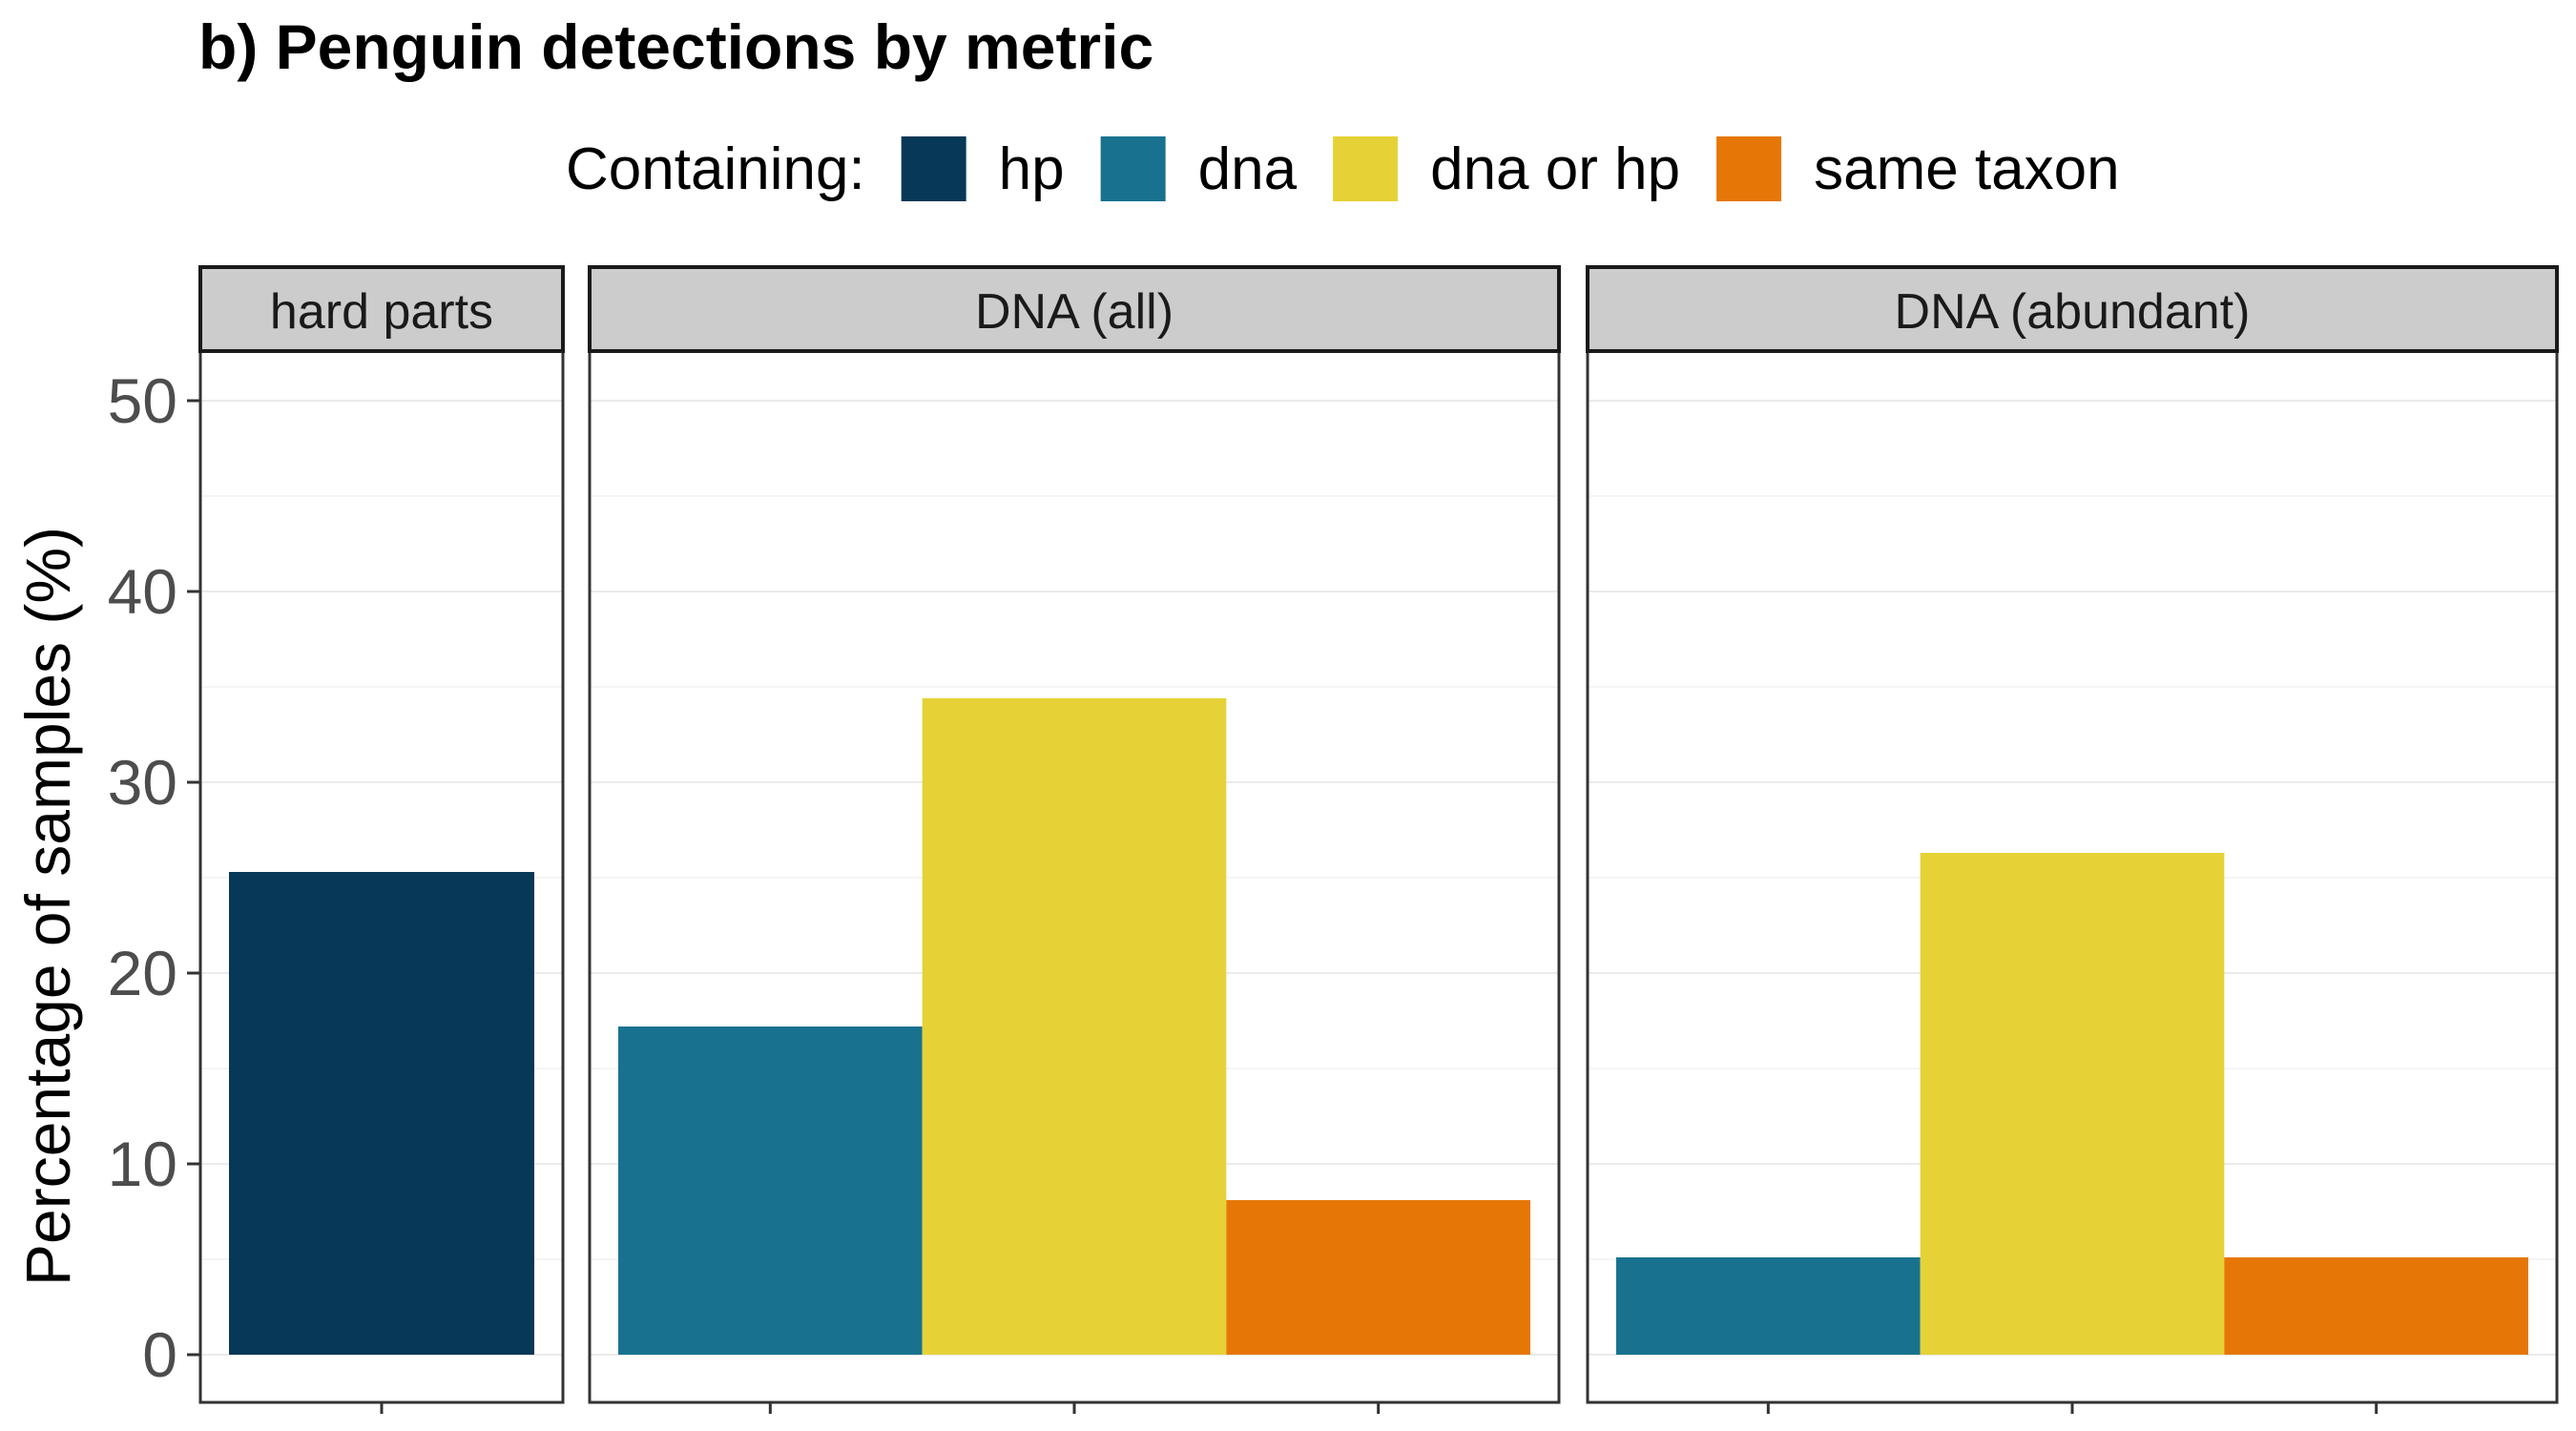 This screenshot has width=2576, height=1431. Describe the element at coordinates (1248, 169) in the screenshot. I see `legend-label-1: dna` at that location.